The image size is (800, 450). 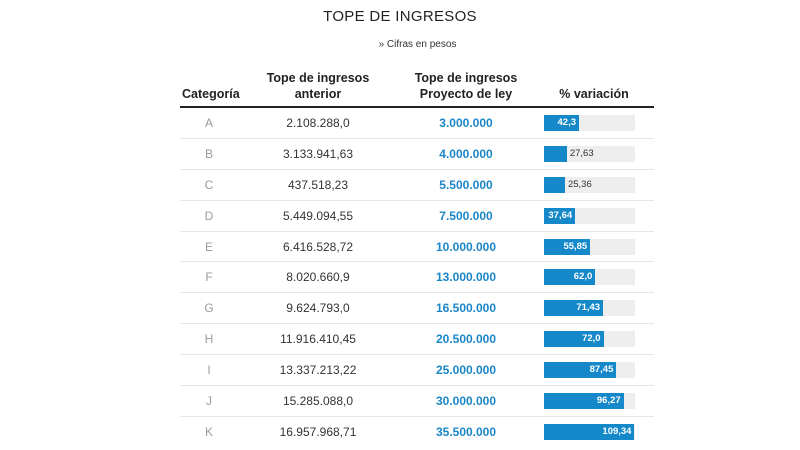 What do you see at coordinates (318, 153) in the screenshot?
I see `anterior-cell: 3.133.941,63` at bounding box center [318, 153].